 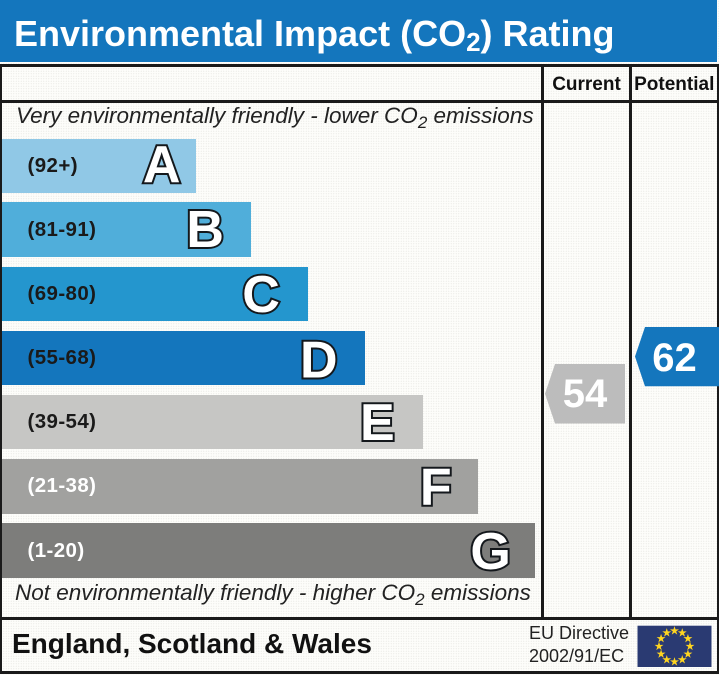 I want to click on svg-text: F, so click(x=436, y=488).